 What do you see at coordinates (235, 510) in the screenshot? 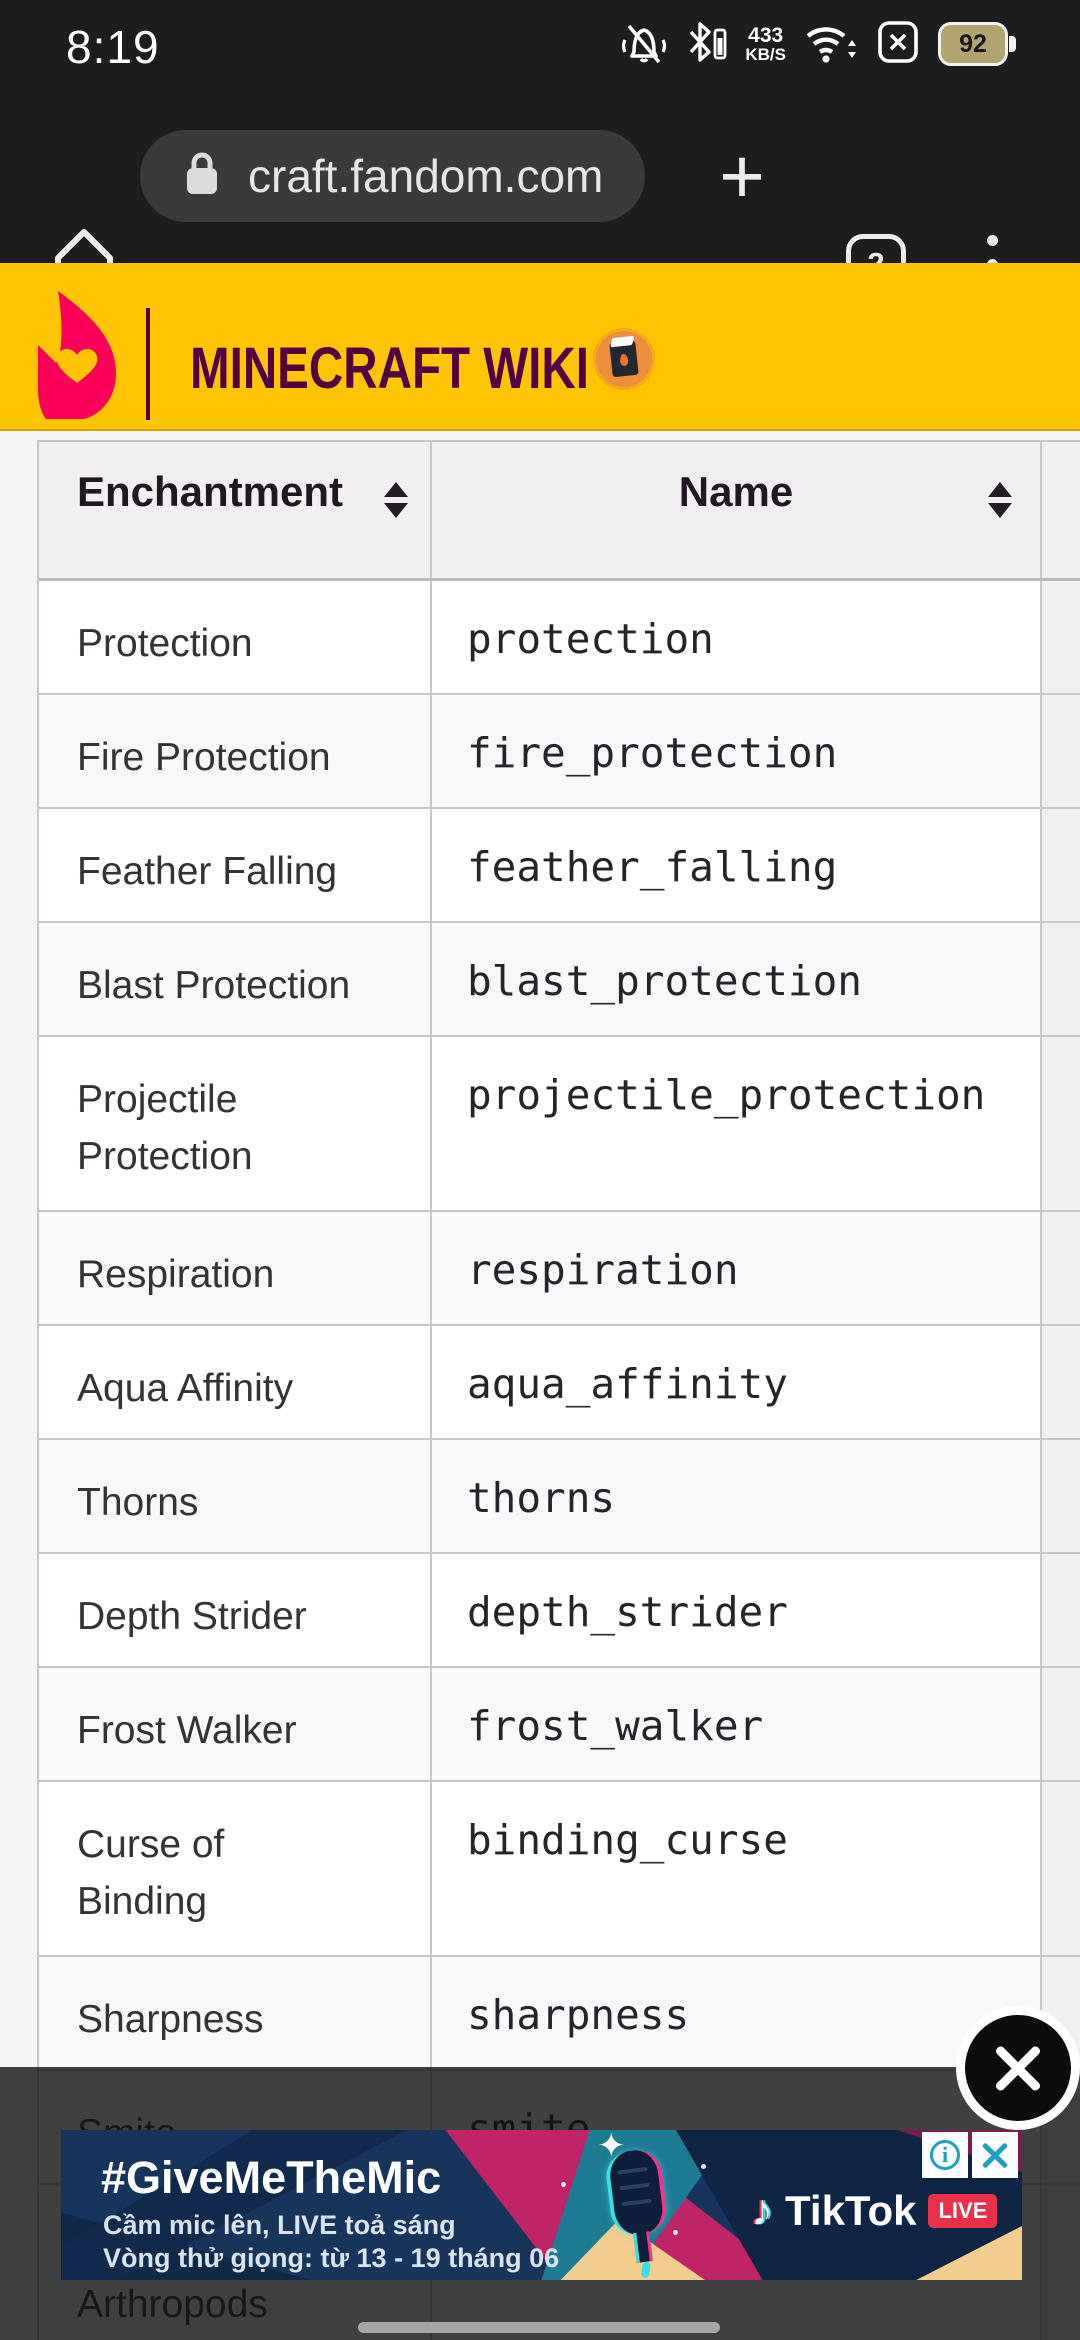
I see `column-header-enchantment: Enchantment` at bounding box center [235, 510].